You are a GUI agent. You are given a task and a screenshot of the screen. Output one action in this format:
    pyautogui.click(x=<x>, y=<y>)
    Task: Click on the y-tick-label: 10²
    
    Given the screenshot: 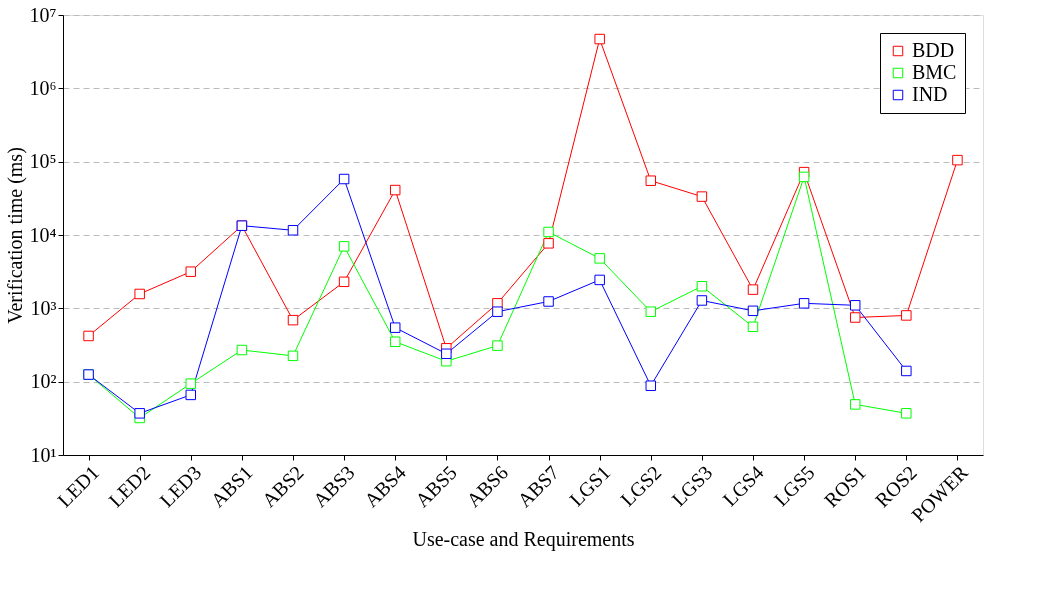 What is the action you would take?
    pyautogui.click(x=43, y=381)
    